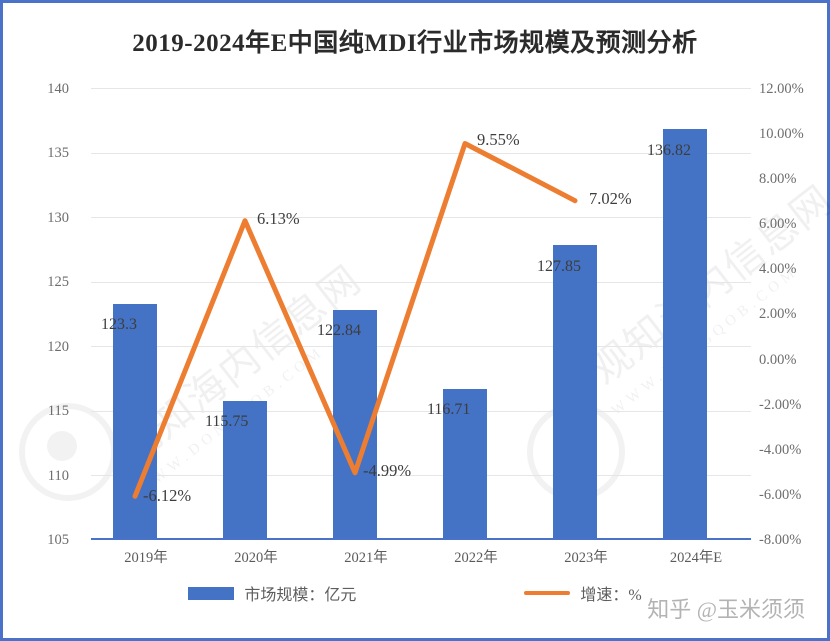 This screenshot has height=641, width=830. Describe the element at coordinates (498, 139) in the screenshot. I see `line-value-label-2022: 9.55%` at that location.